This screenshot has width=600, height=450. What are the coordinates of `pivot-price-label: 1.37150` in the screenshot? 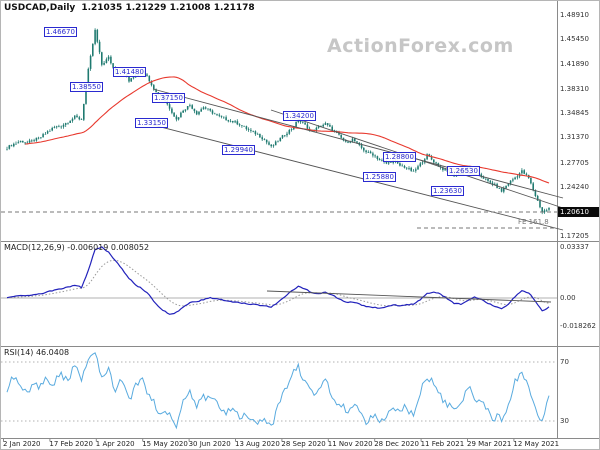 It's located at (168, 98).